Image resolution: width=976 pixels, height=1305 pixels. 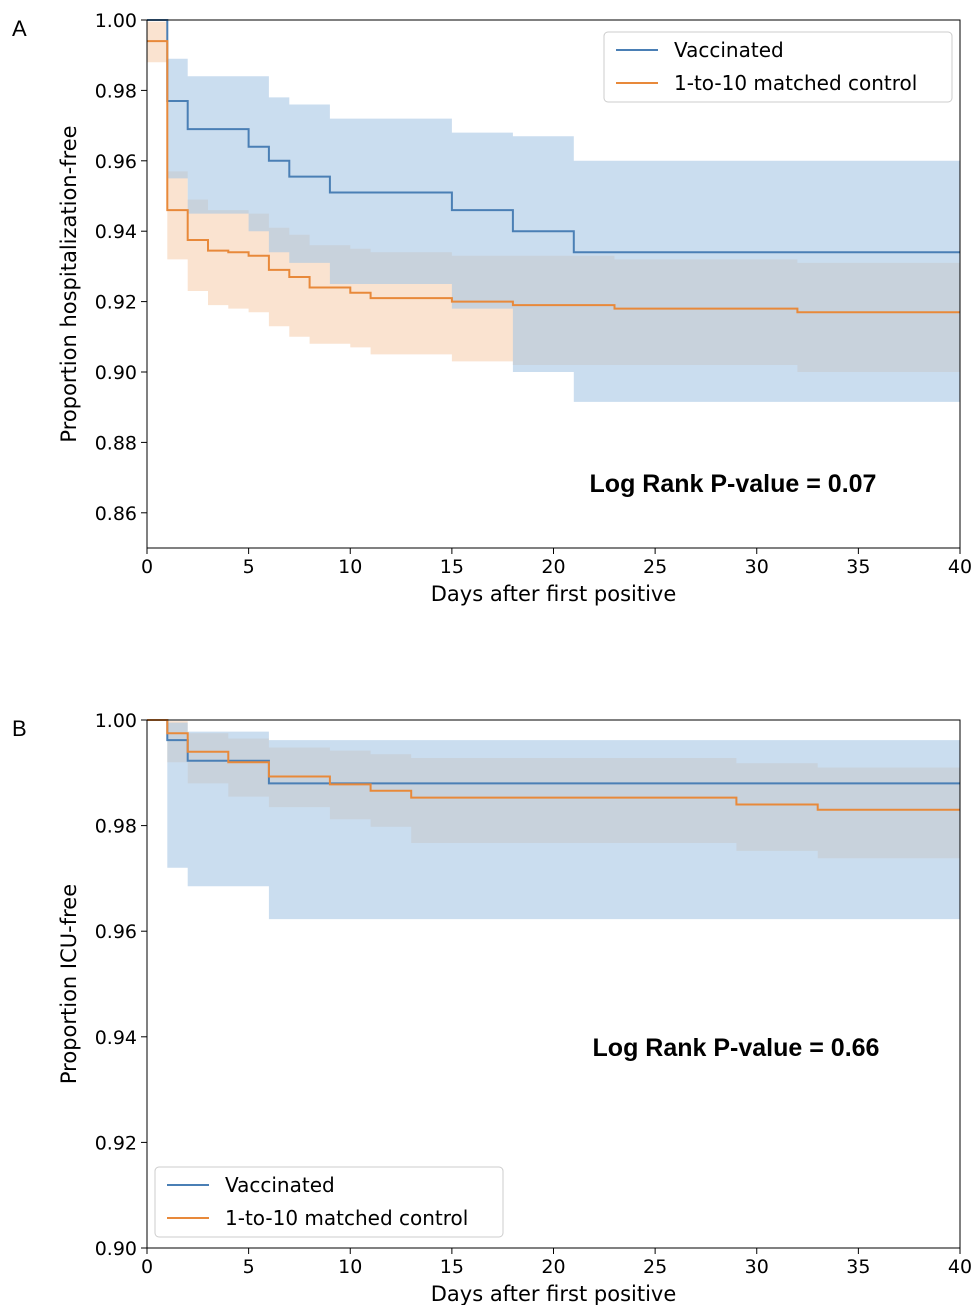 What do you see at coordinates (116, 232) in the screenshot?
I see `panel-a-y-tick-label: 0.94` at bounding box center [116, 232].